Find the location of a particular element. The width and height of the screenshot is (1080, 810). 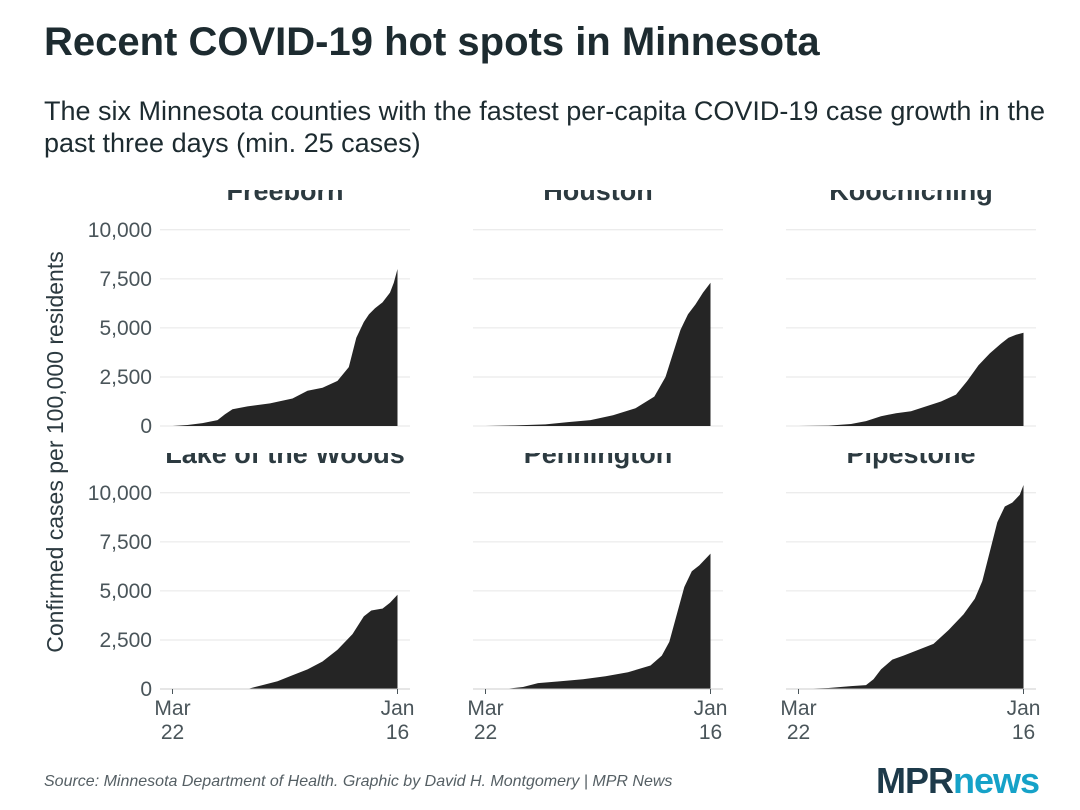

area-koochiching is located at coordinates (911, 379).